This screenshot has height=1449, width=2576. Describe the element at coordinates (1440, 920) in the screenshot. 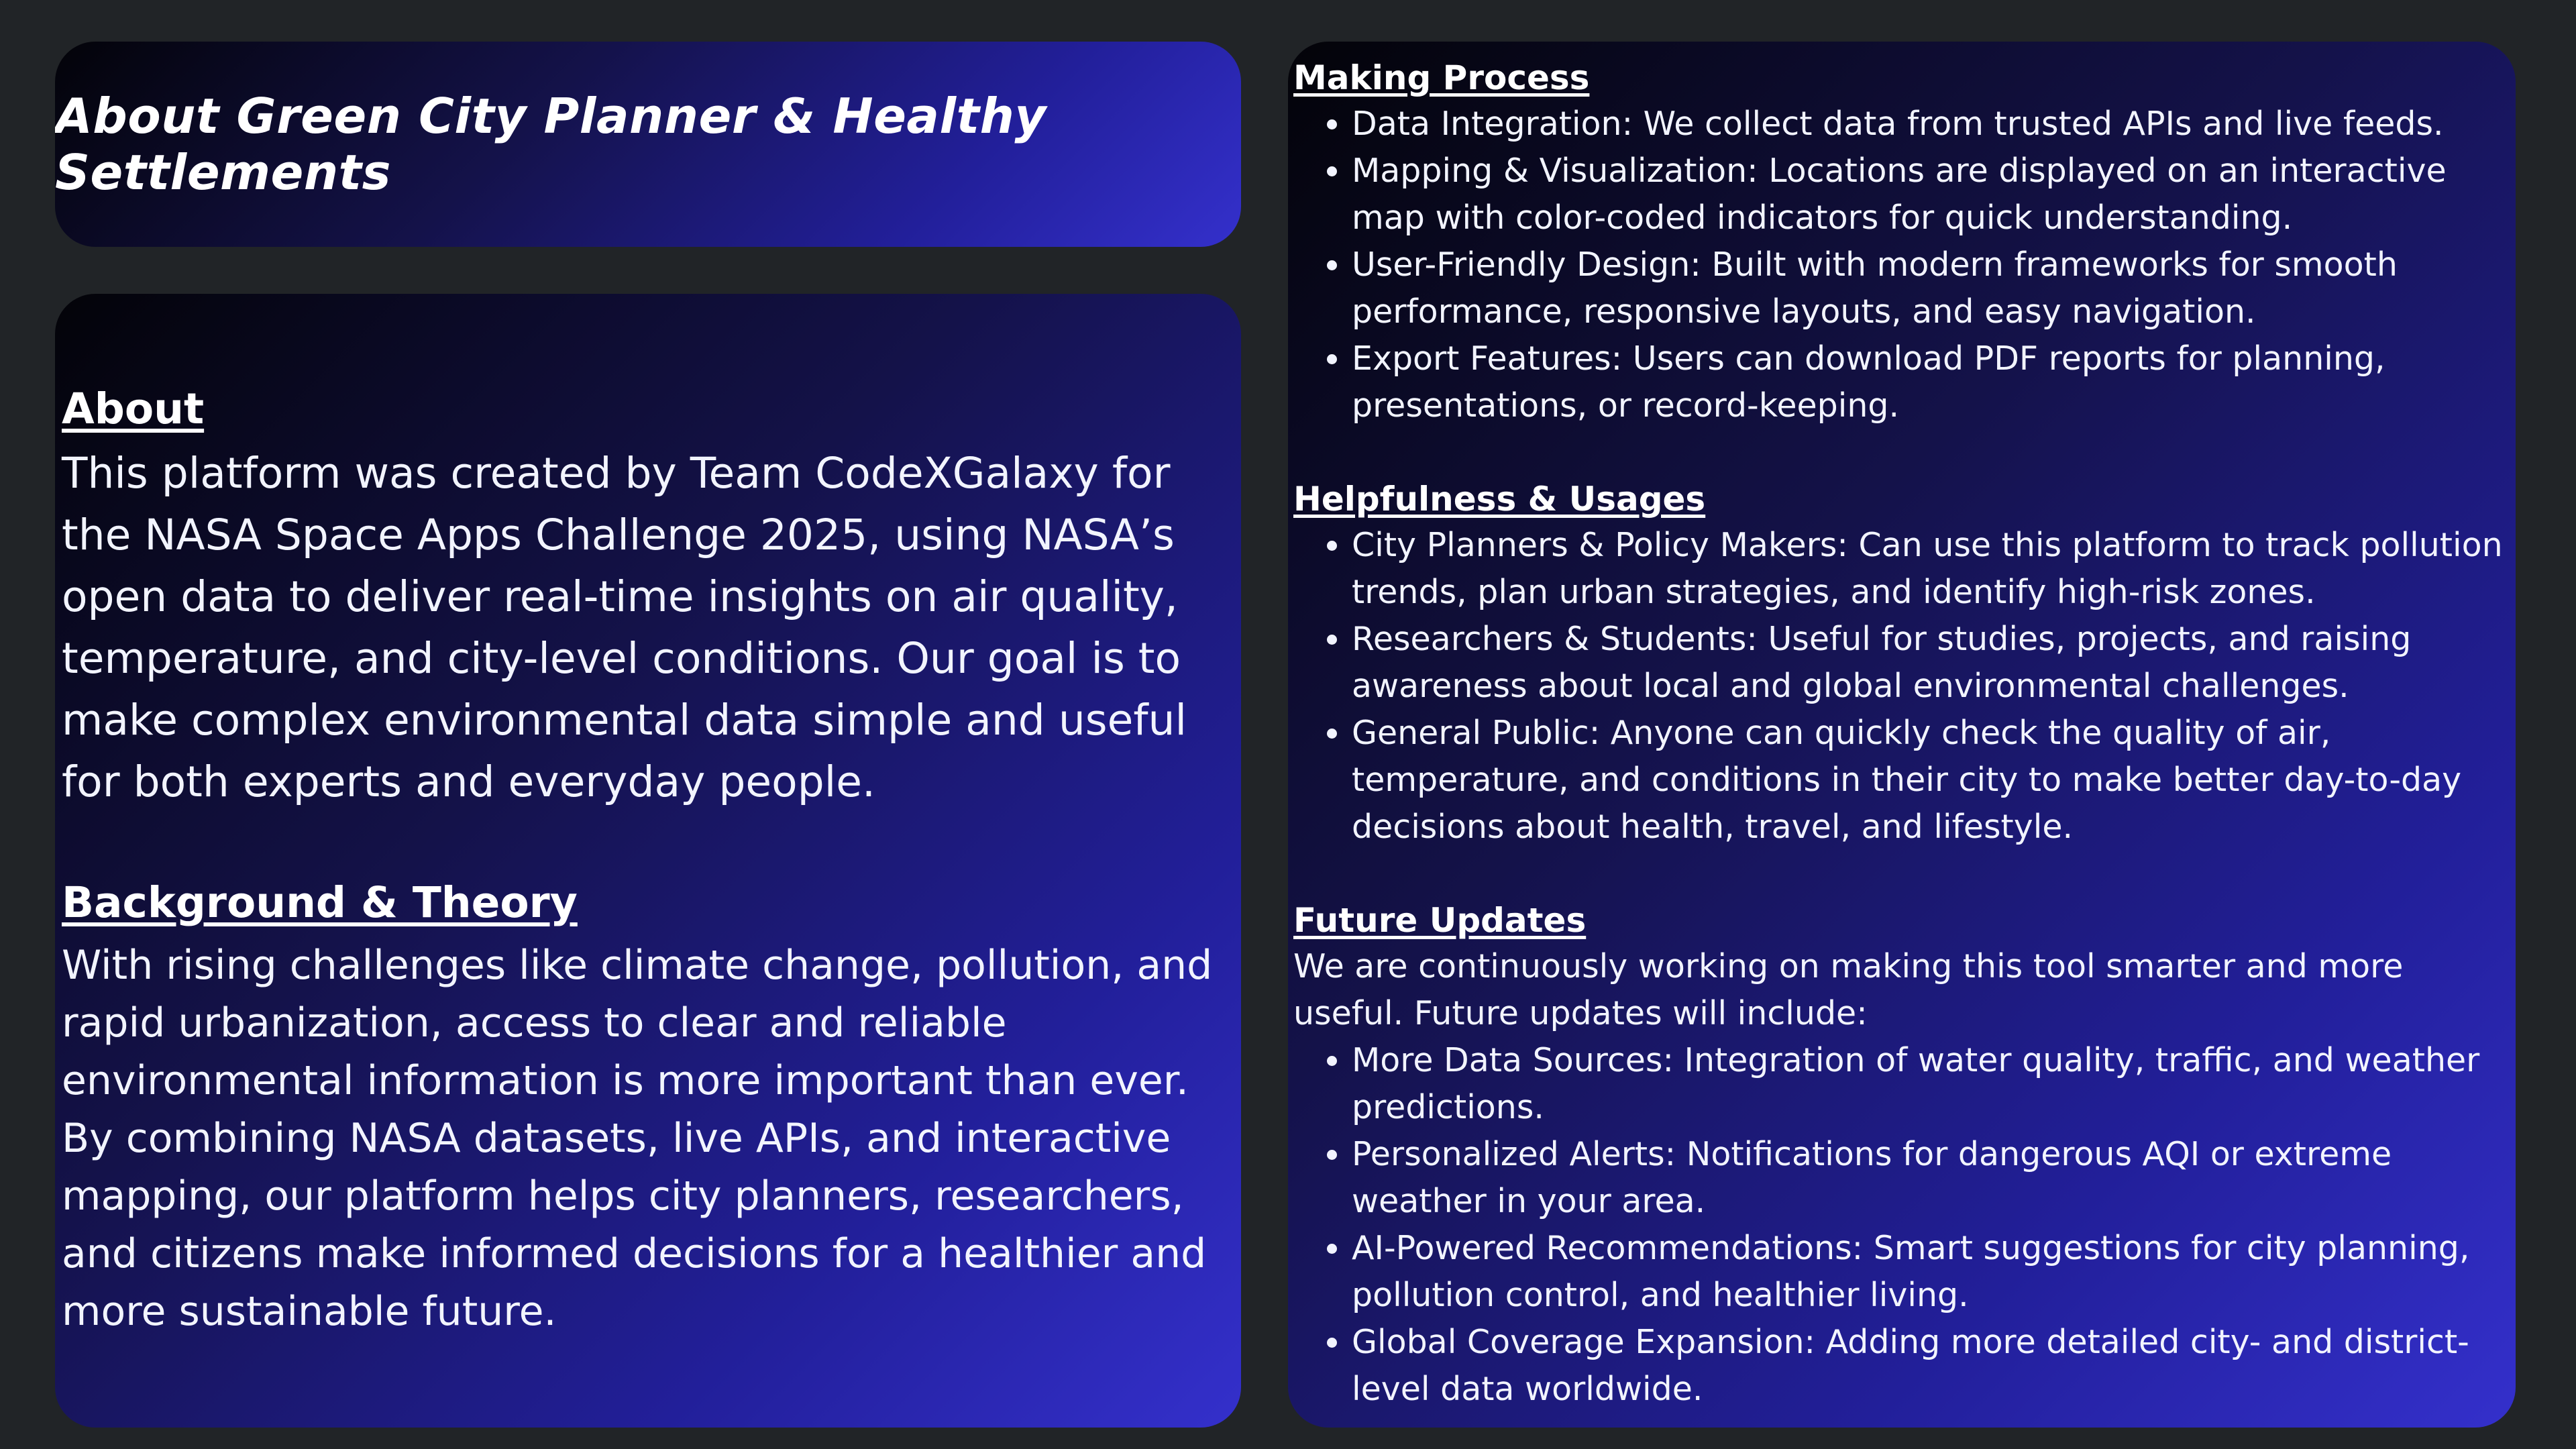

I see `future-updates-heading: Future Updates` at that location.